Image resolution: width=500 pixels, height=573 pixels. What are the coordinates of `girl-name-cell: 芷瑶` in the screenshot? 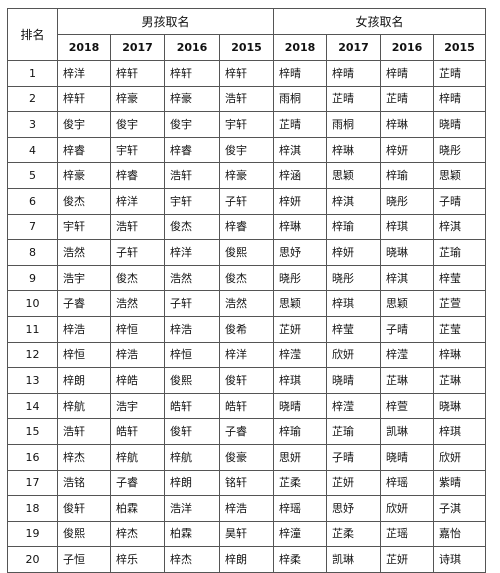 It's located at (407, 534).